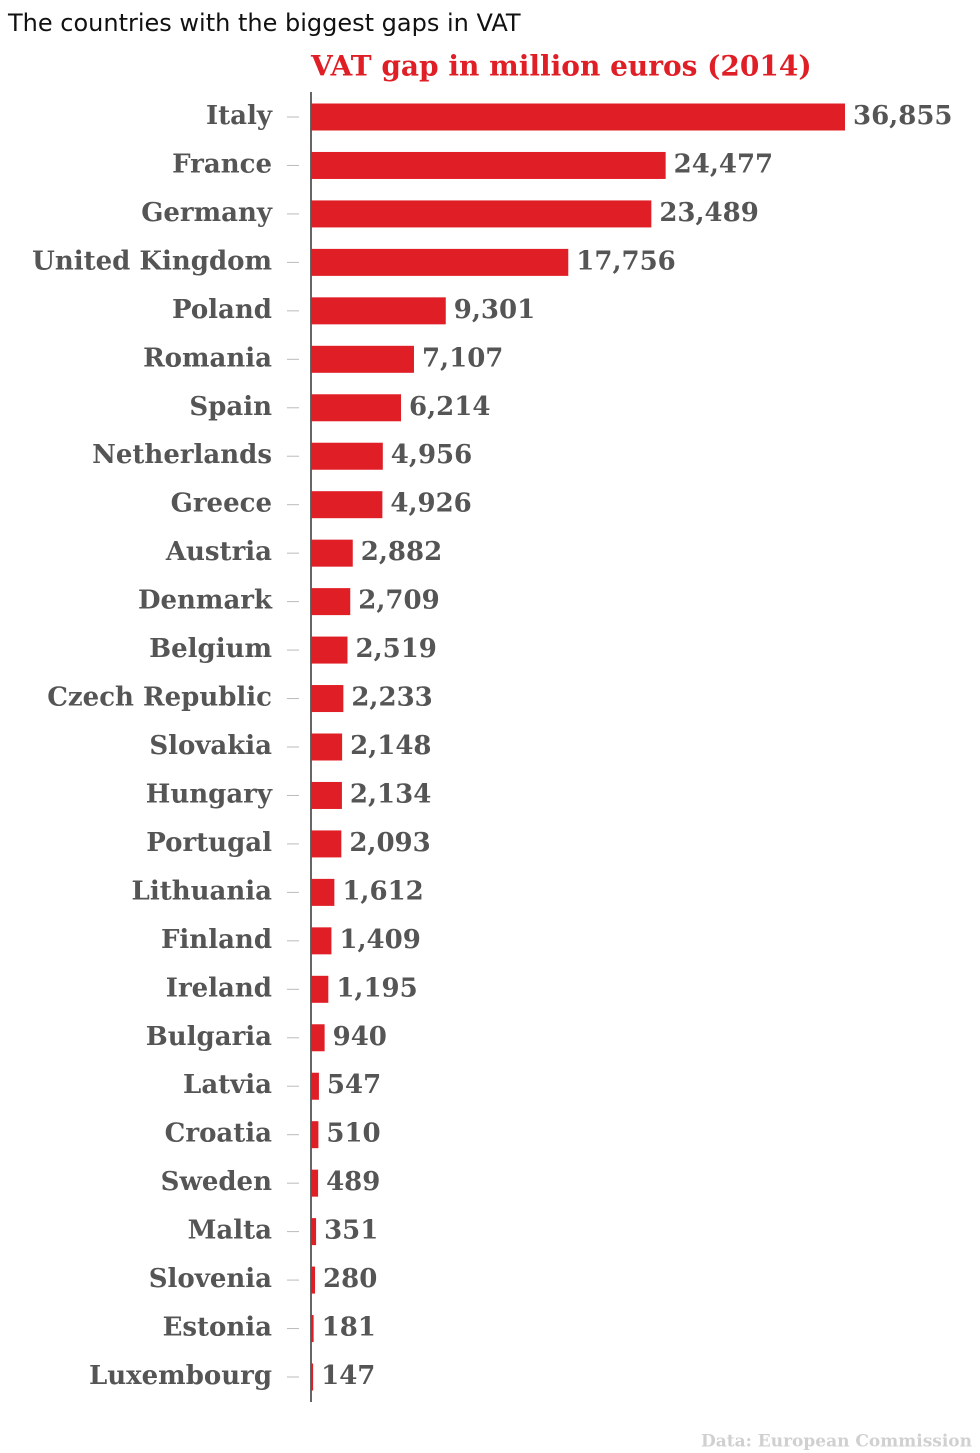 The width and height of the screenshot is (980, 1453). Describe the element at coordinates (353, 1134) in the screenshot. I see `value-label: 510` at that location.